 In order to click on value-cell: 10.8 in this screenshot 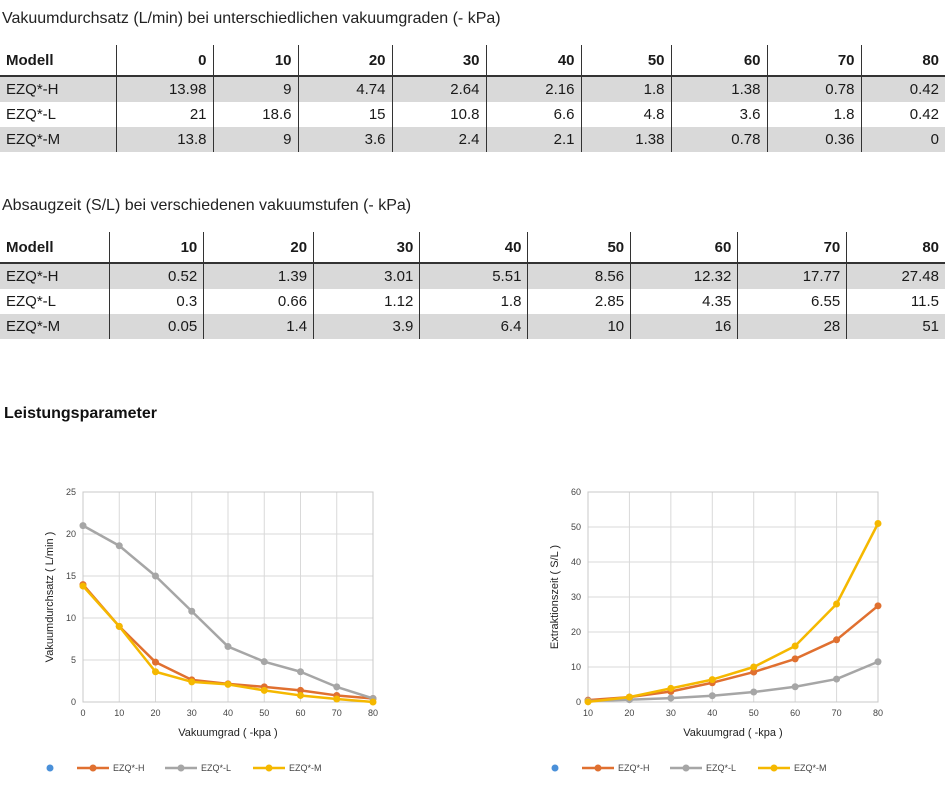, I will do `click(438, 114)`.